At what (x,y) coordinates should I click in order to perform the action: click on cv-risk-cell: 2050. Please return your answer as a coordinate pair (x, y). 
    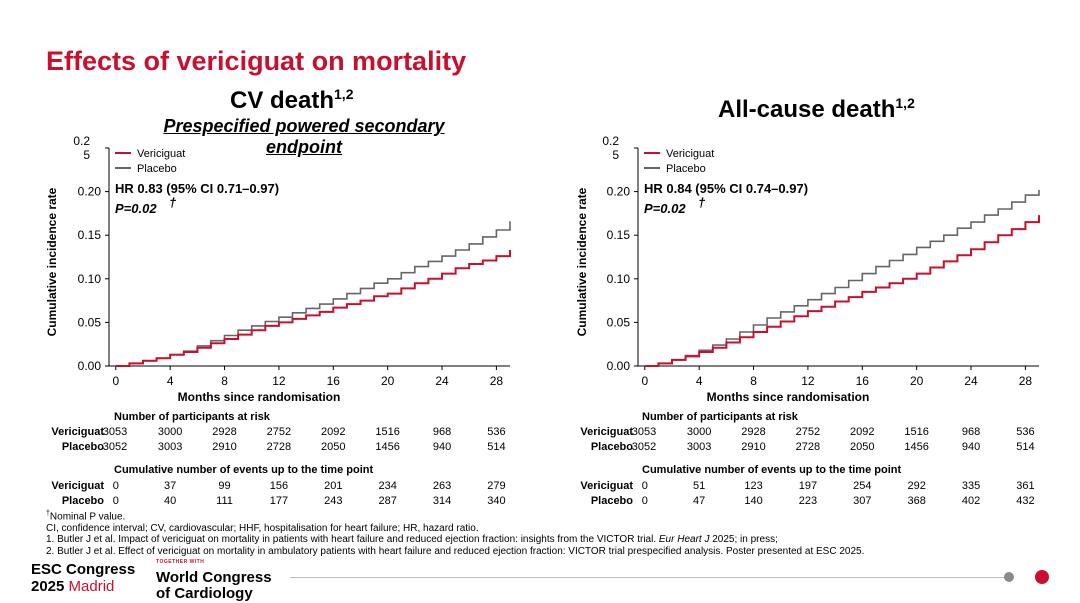
    Looking at the image, I should click on (333, 447).